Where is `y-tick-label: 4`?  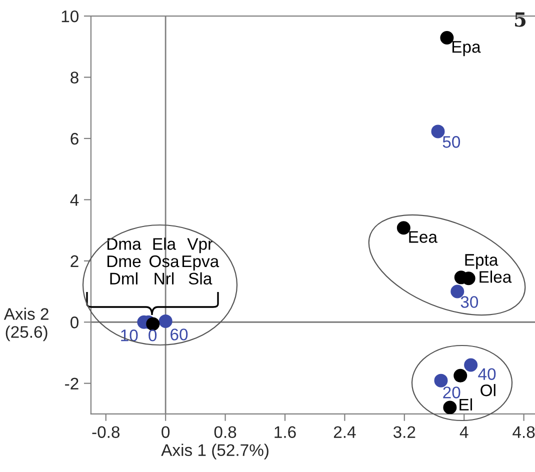 y-tick-label: 4 is located at coordinates (74, 200).